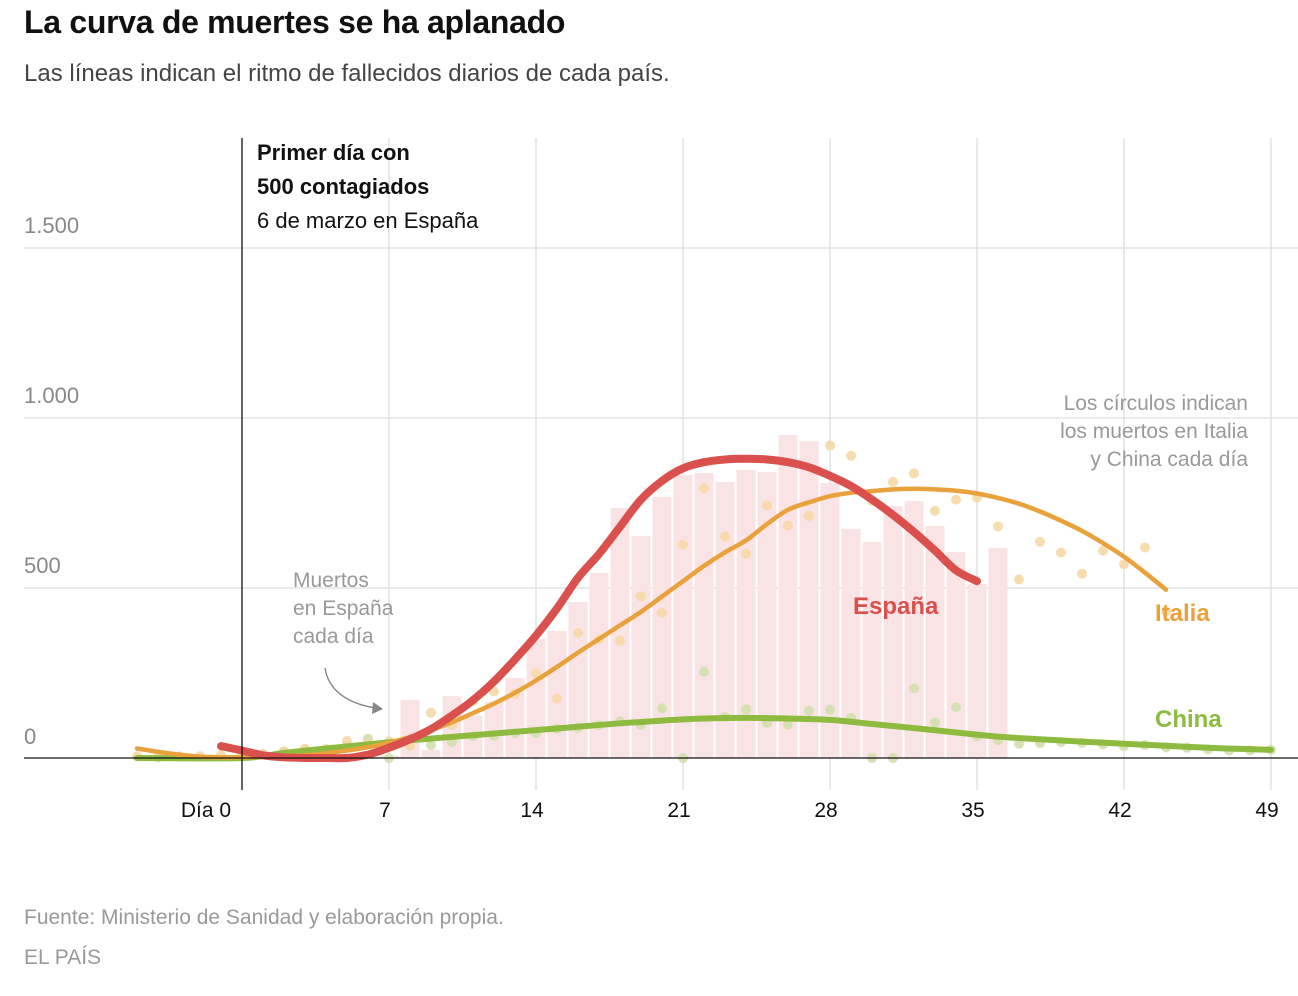  Describe the element at coordinates (1266, 810) in the screenshot. I see `x-tick-label: 49` at that location.